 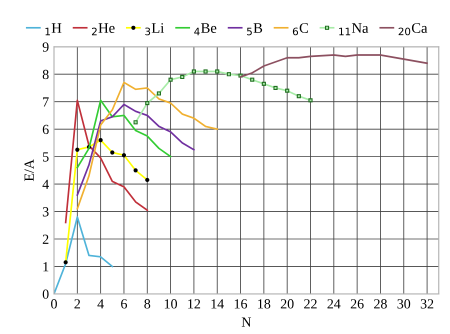 I want to click on x-tick-label: 32, so click(x=427, y=304).